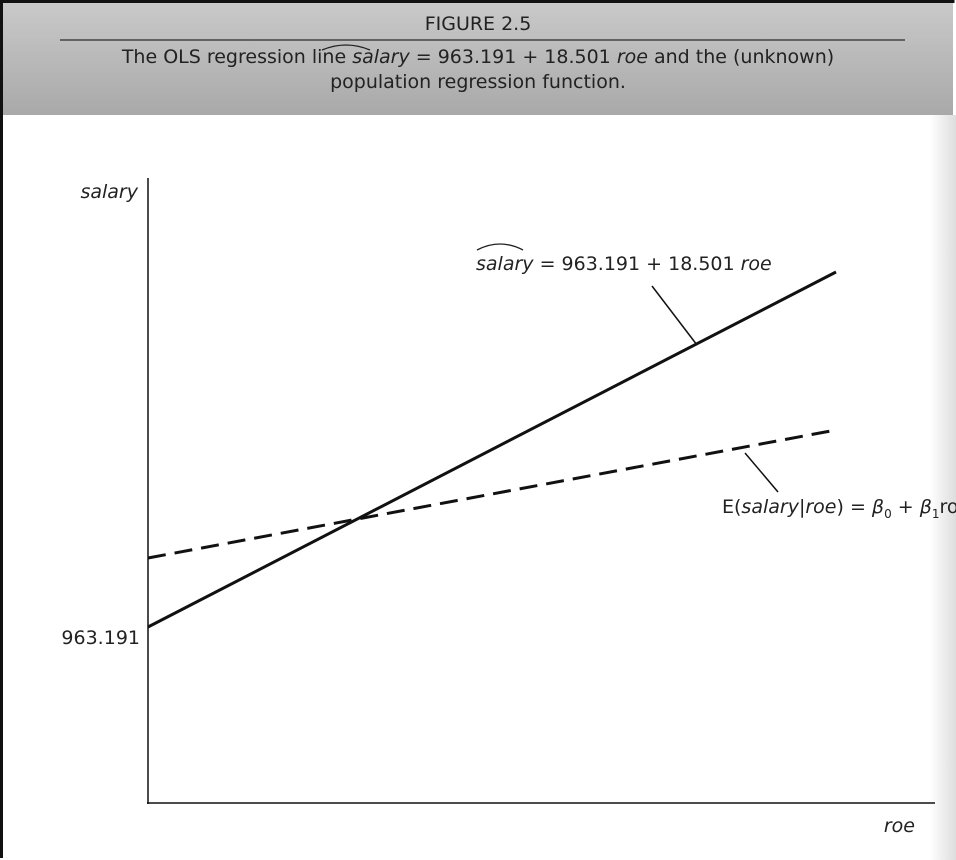  What do you see at coordinates (906, 507) in the screenshot?
I see `annotation-text: +` at bounding box center [906, 507].